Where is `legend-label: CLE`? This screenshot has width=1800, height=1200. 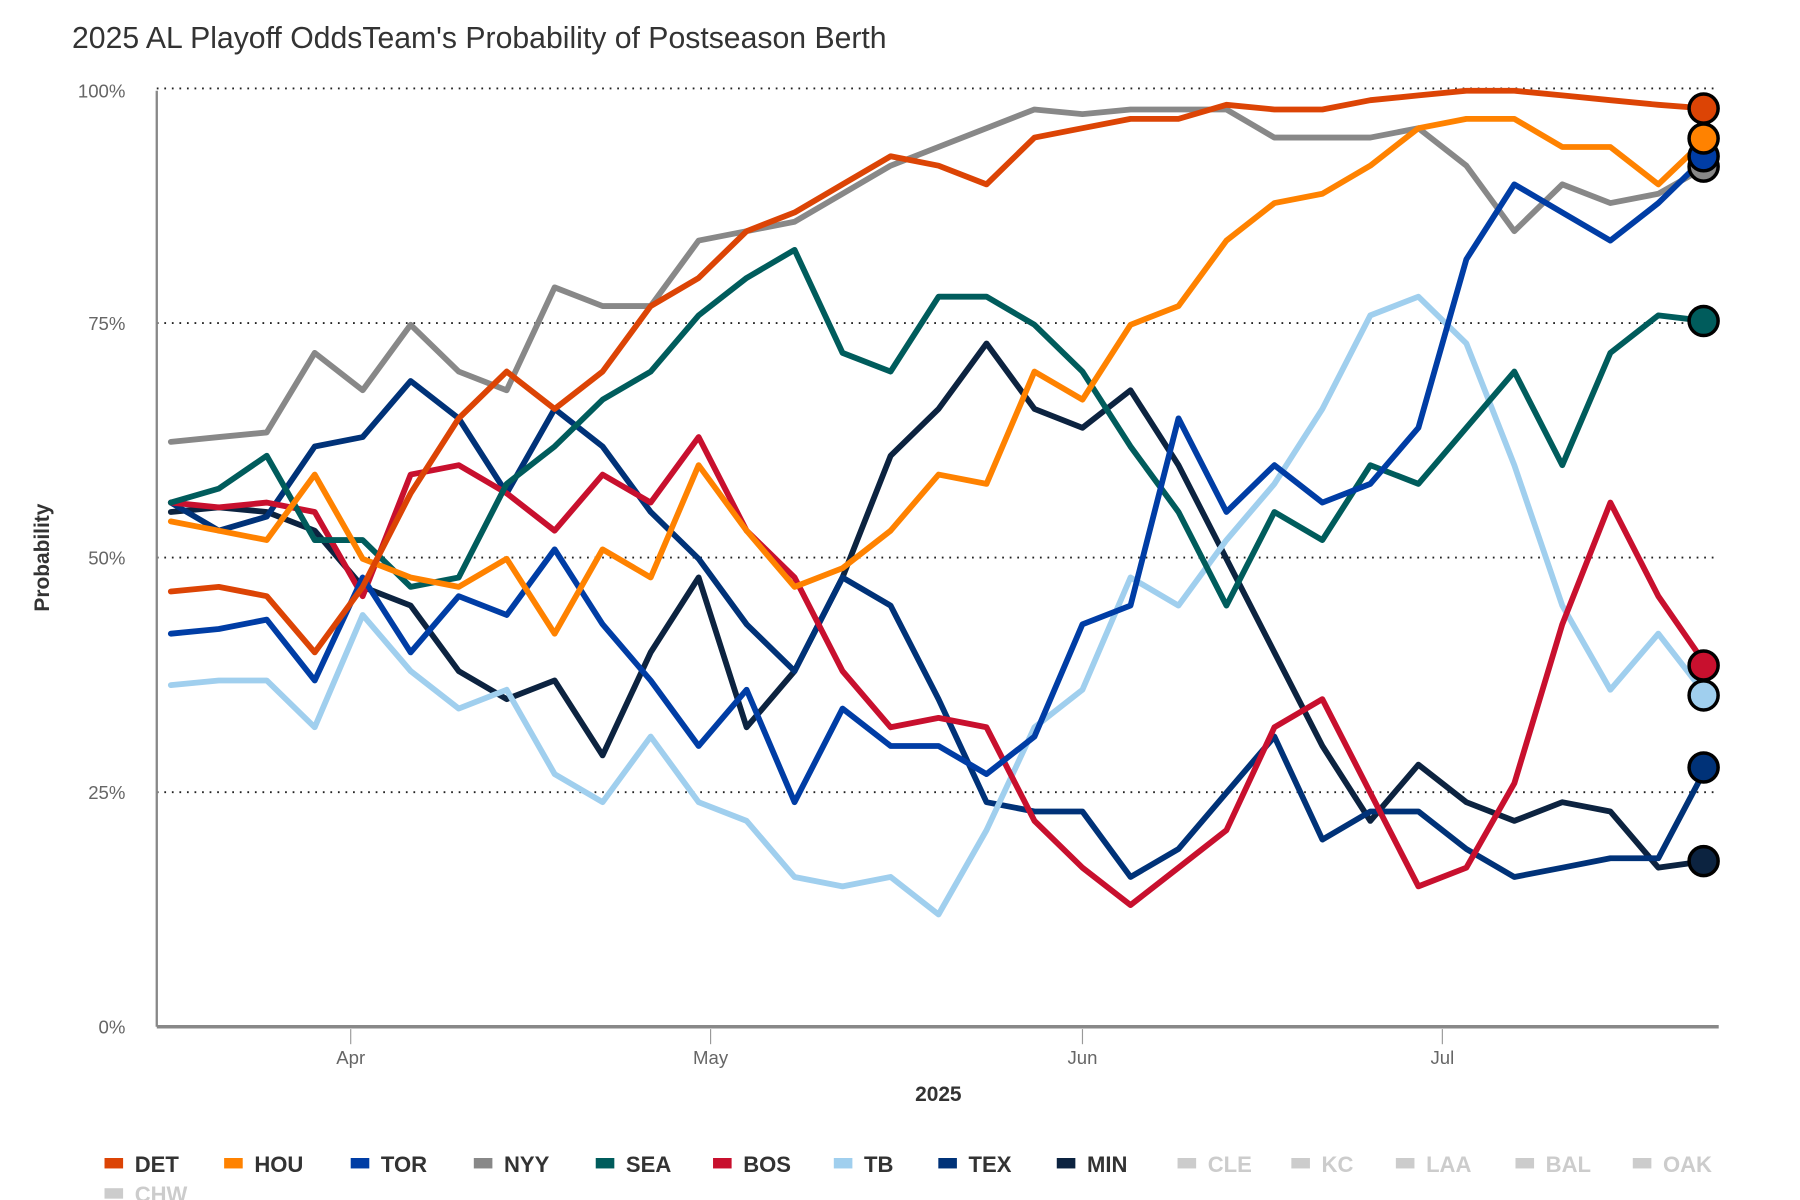 legend-label: CLE is located at coordinates (1230, 1164).